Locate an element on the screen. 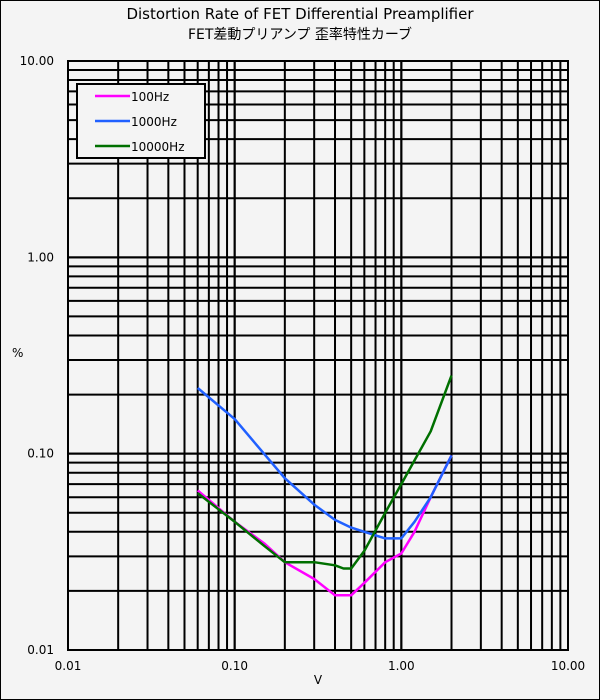 The image size is (600, 700). svg-text: 1000Hz is located at coordinates (154, 122).